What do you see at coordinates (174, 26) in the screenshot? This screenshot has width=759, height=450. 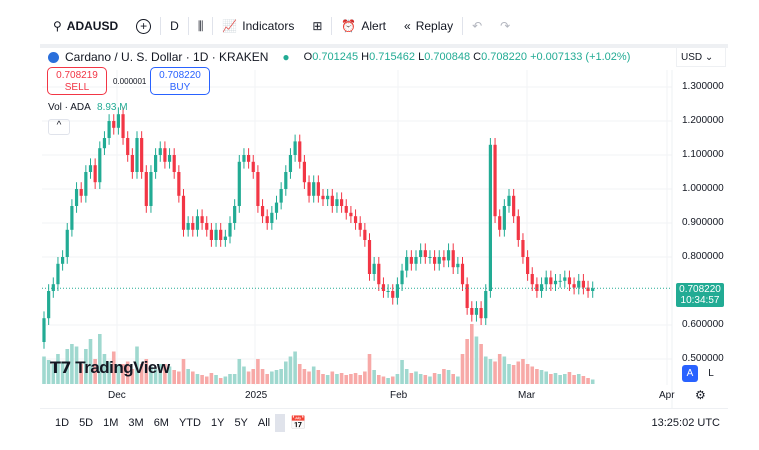 I see `interval-button: D` at bounding box center [174, 26].